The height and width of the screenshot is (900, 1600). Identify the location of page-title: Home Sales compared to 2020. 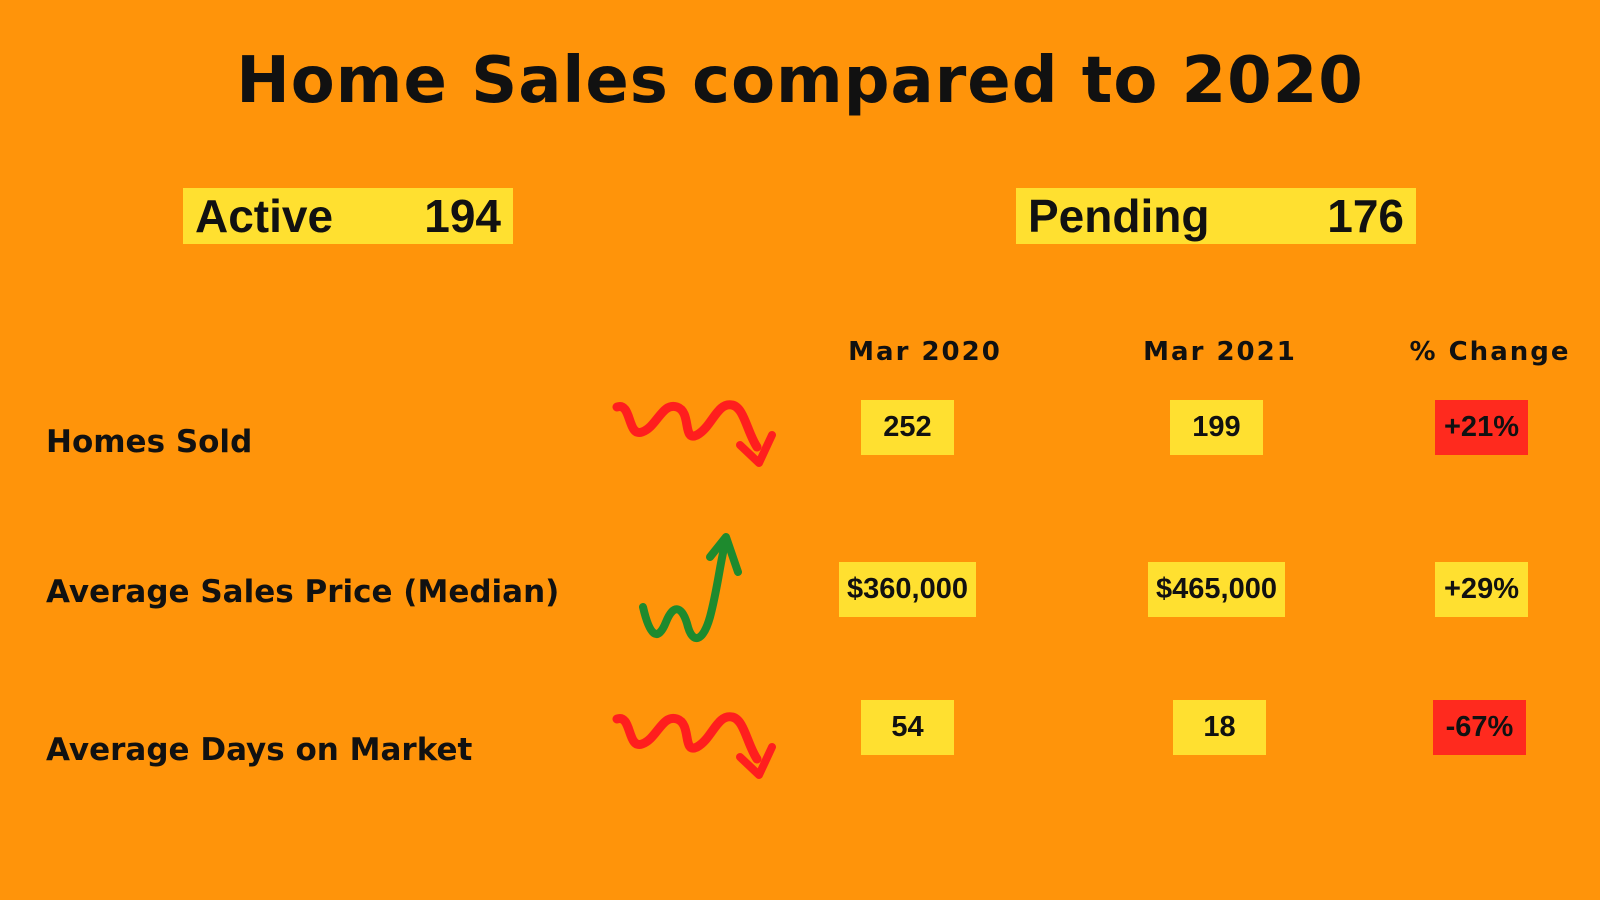
(800, 81).